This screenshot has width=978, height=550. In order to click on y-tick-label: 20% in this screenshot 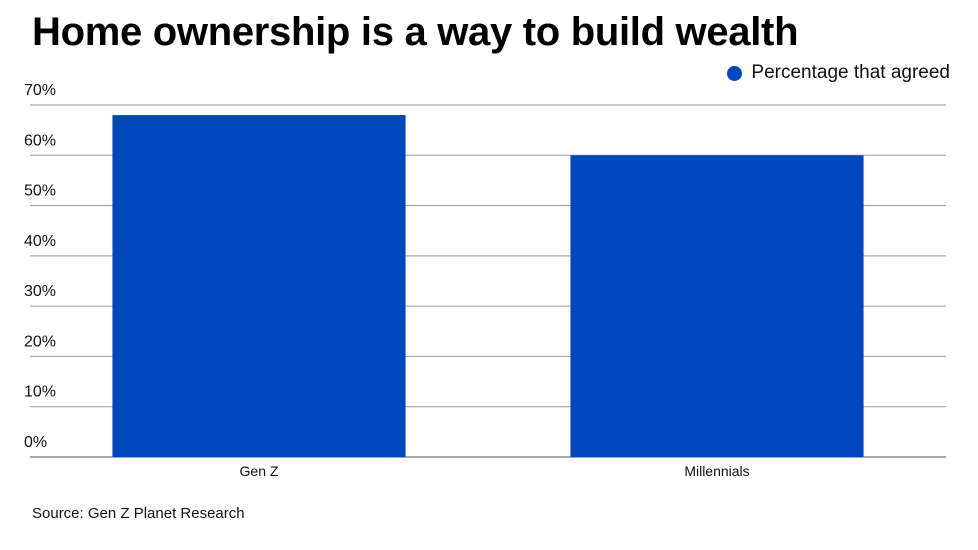, I will do `click(40, 341)`.